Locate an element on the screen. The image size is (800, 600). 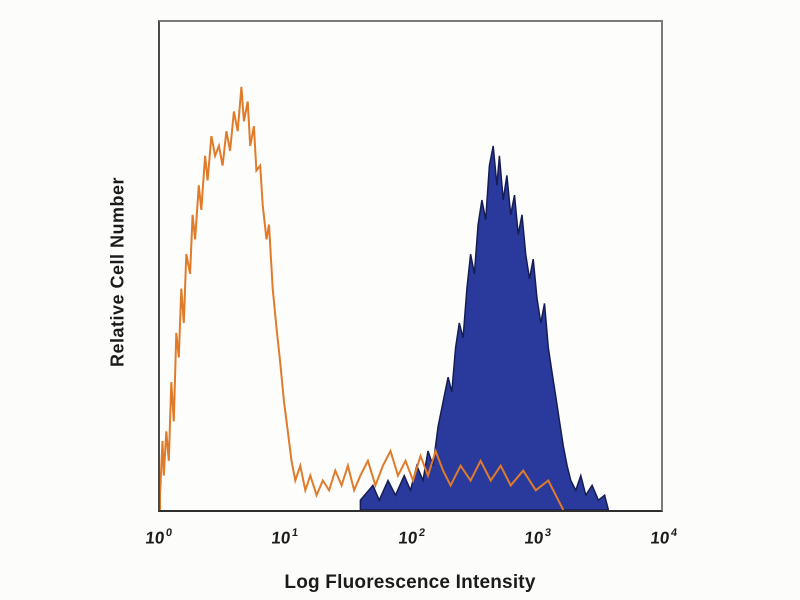
x-tick-label-4: 104 is located at coordinates (663, 537).